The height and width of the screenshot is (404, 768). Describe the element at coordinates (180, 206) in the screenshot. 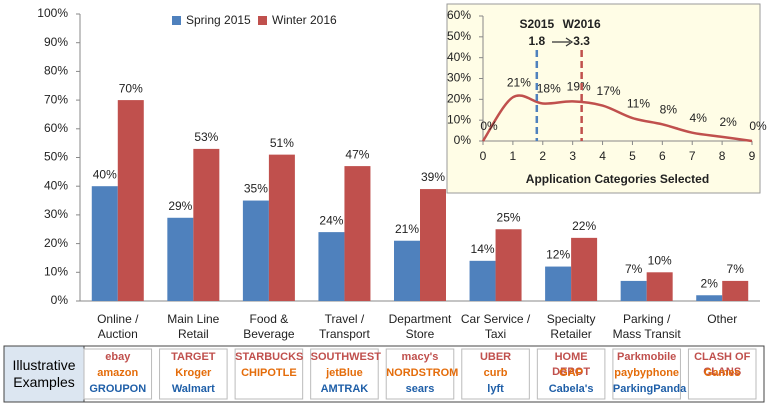

I see `data-label: 29%` at that location.